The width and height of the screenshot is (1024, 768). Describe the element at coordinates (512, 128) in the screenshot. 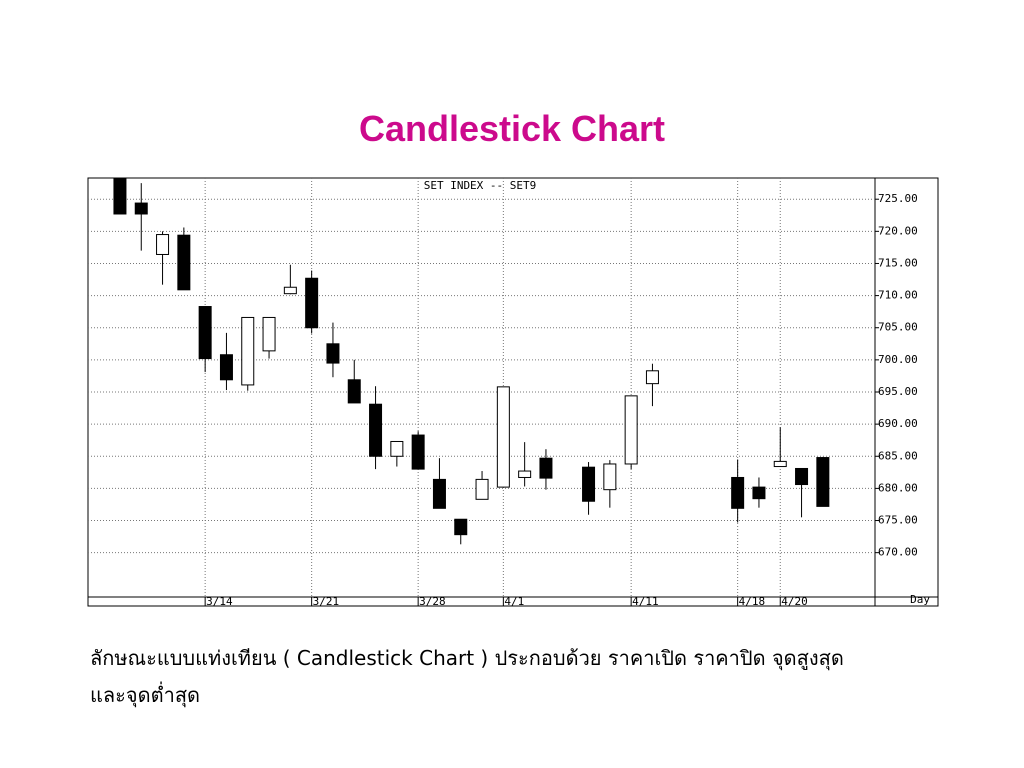

I see `slide-title: Candlestick Chart` at that location.